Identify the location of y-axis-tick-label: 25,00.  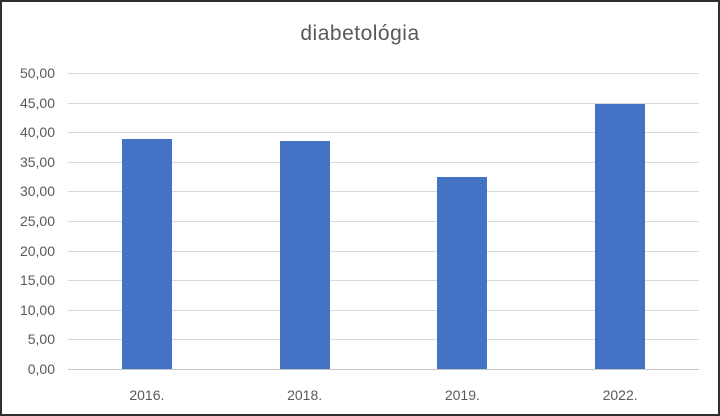
(37, 221).